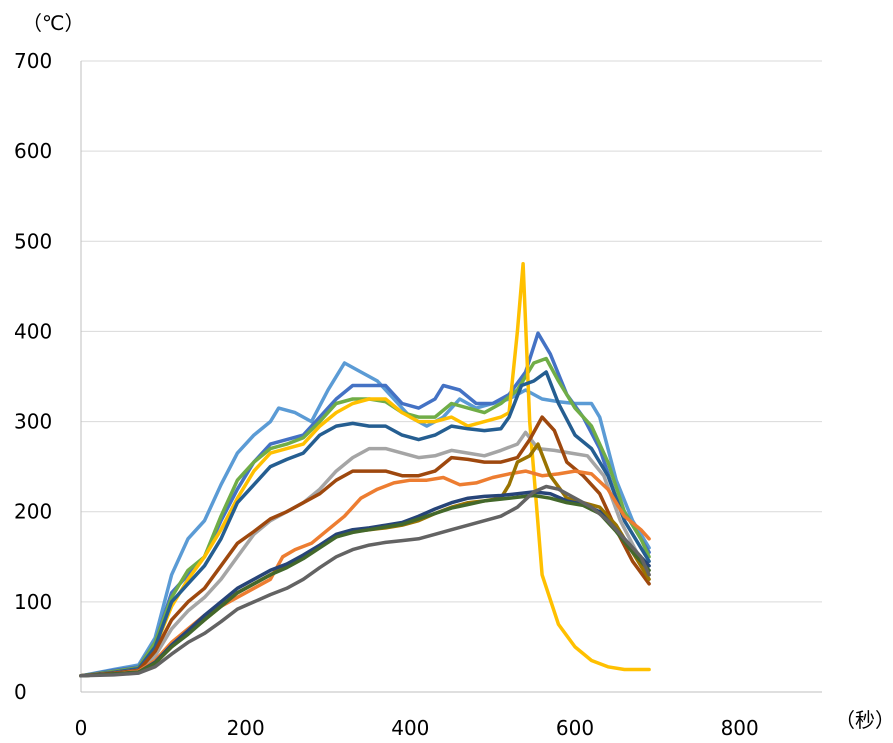  Describe the element at coordinates (33, 512) in the screenshot. I see `y-tick-label-200: 200` at that location.